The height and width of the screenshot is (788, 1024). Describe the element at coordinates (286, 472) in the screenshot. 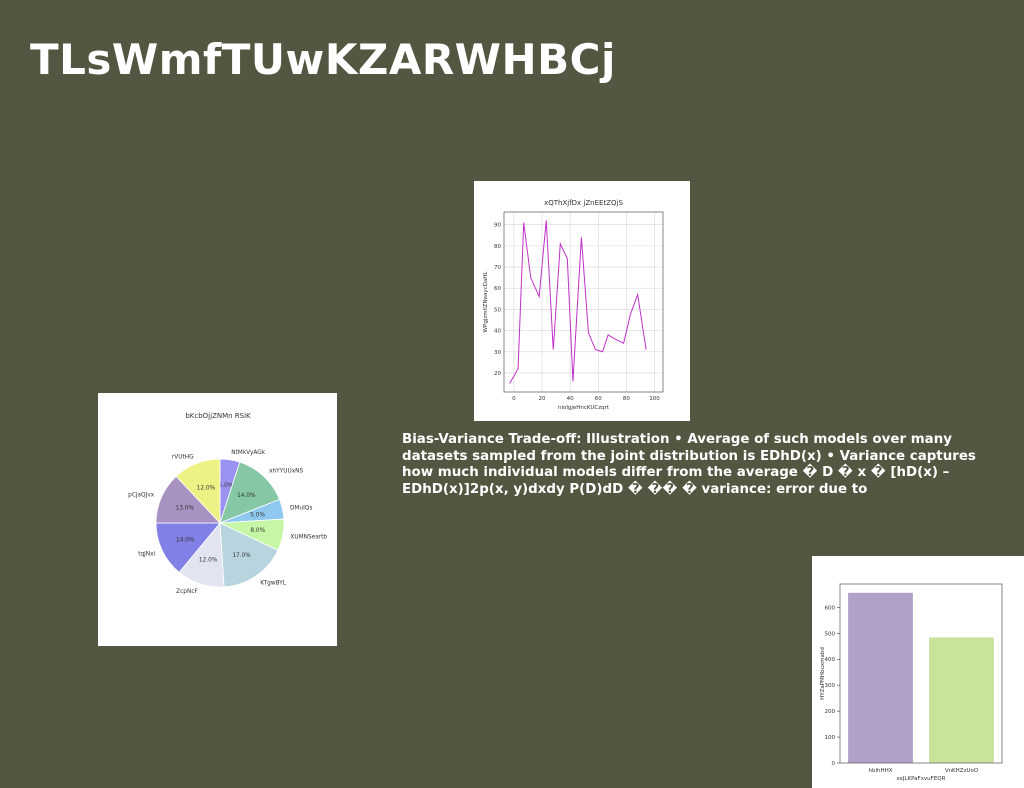

I see `pie-slice-label-xhyyuuxns: xhYYUUxNS` at that location.